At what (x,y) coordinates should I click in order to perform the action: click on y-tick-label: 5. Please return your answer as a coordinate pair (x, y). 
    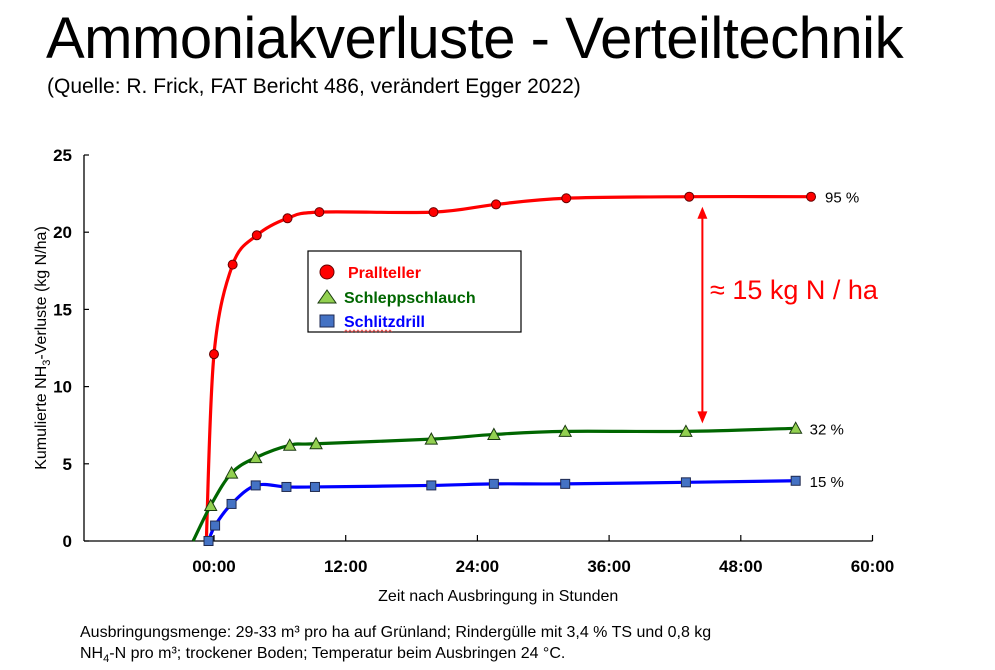
    Looking at the image, I should click on (67, 464).